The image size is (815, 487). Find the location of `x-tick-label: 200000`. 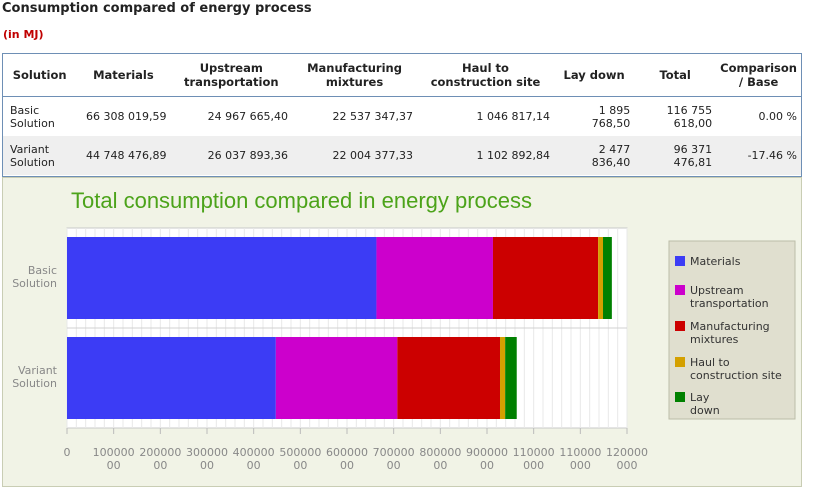

x-tick-label: 200000 is located at coordinates (160, 452).